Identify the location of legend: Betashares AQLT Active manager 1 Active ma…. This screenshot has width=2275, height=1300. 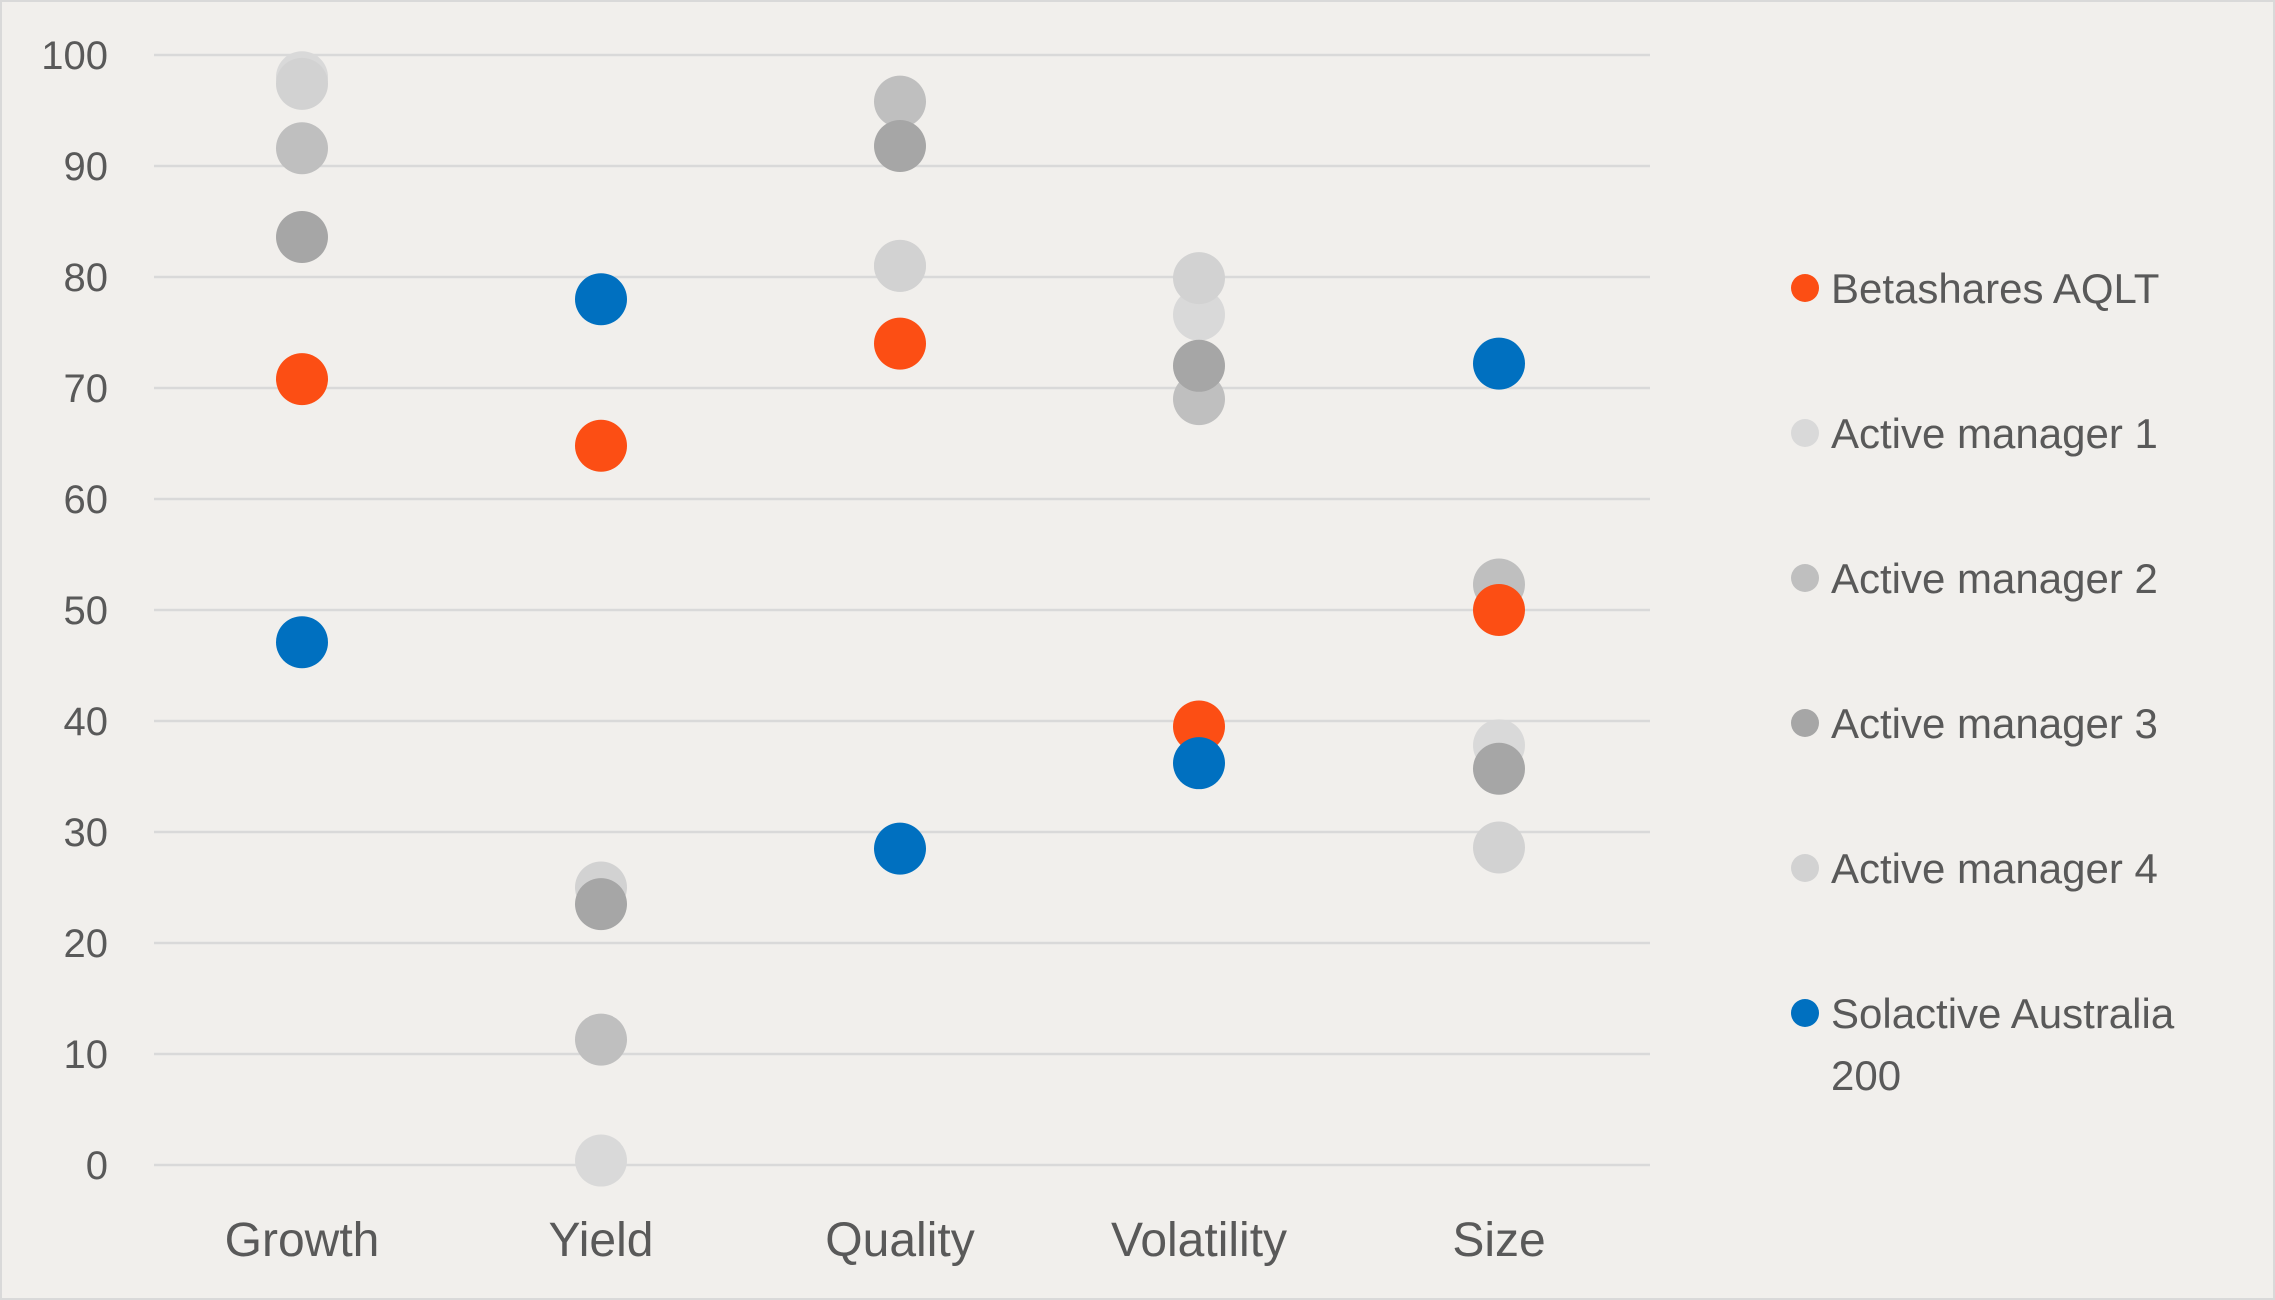
(1983, 682).